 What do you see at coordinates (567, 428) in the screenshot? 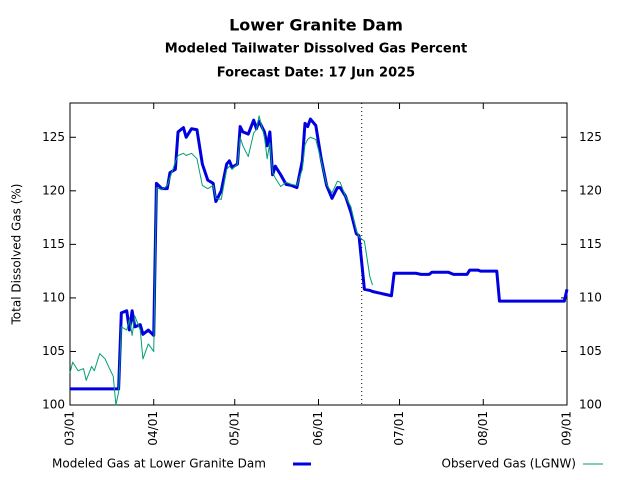
I see `x-tick-label: 09/01` at bounding box center [567, 428].